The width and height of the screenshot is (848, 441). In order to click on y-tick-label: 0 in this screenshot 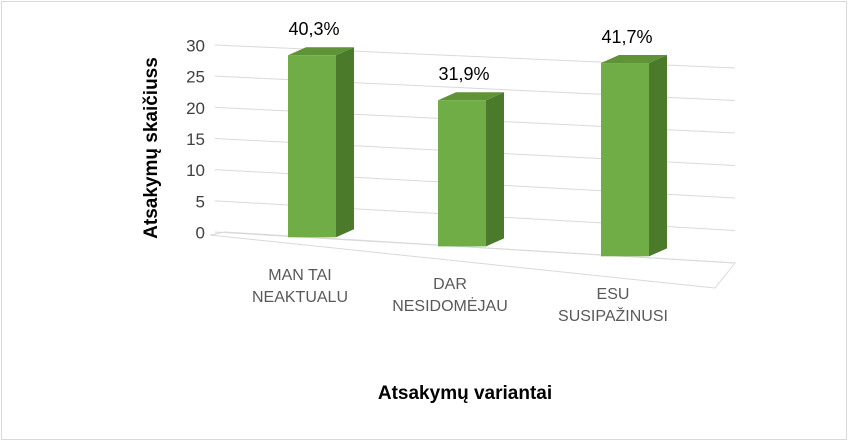, I will do `click(200, 232)`.